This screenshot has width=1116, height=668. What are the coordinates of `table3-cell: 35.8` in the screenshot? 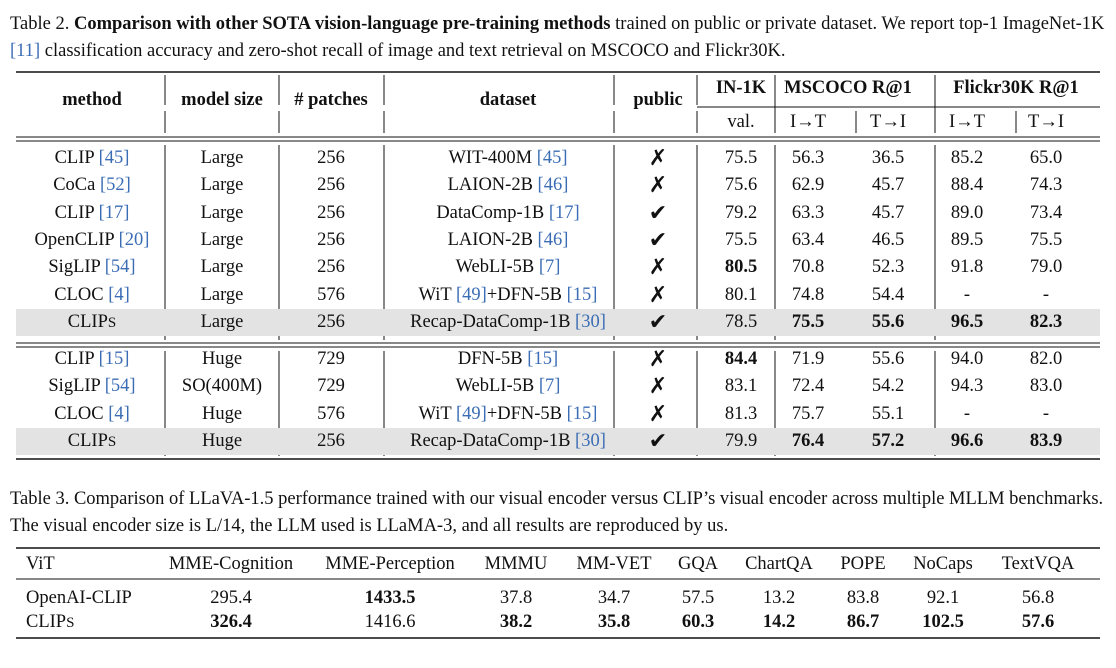 It's located at (614, 622).